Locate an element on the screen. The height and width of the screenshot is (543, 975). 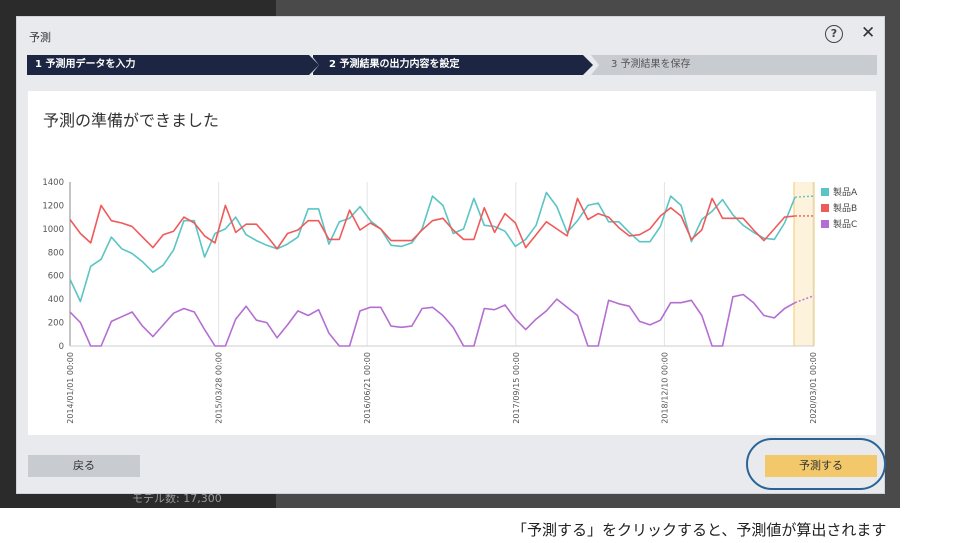
legend-label-3: 製品C is located at coordinates (845, 224).